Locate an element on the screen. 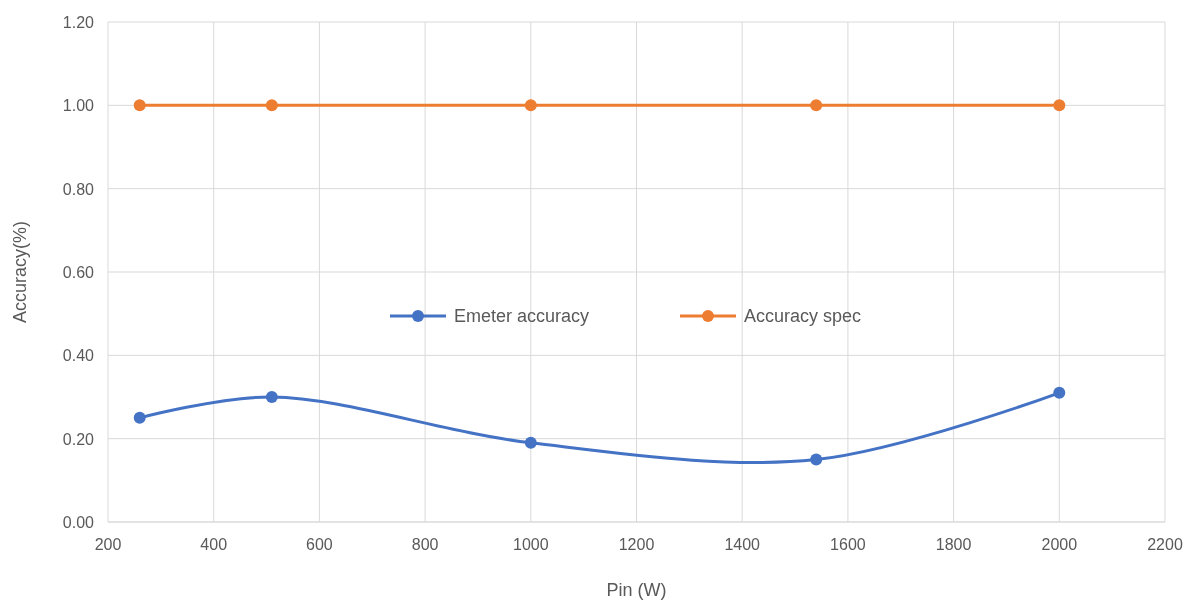 This screenshot has width=1198, height=612. y-tick-label: 0.20 is located at coordinates (78, 439).